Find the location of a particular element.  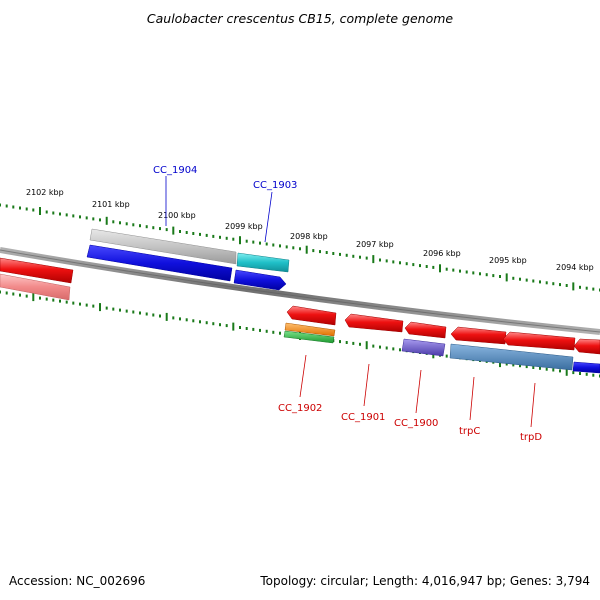

accession-text: Accession: NC_002696 is located at coordinates (77, 581).